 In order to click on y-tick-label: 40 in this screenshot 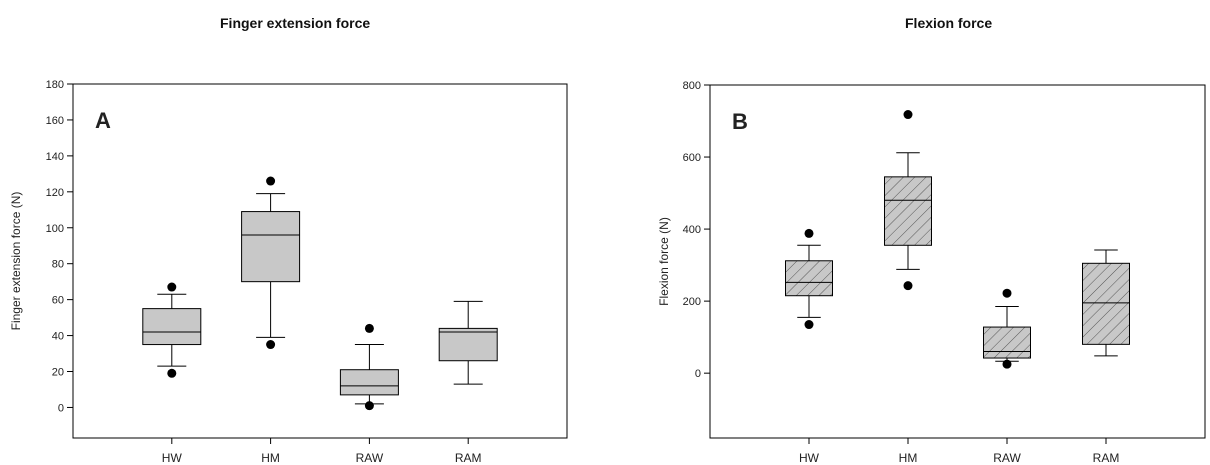, I will do `click(58, 337)`.